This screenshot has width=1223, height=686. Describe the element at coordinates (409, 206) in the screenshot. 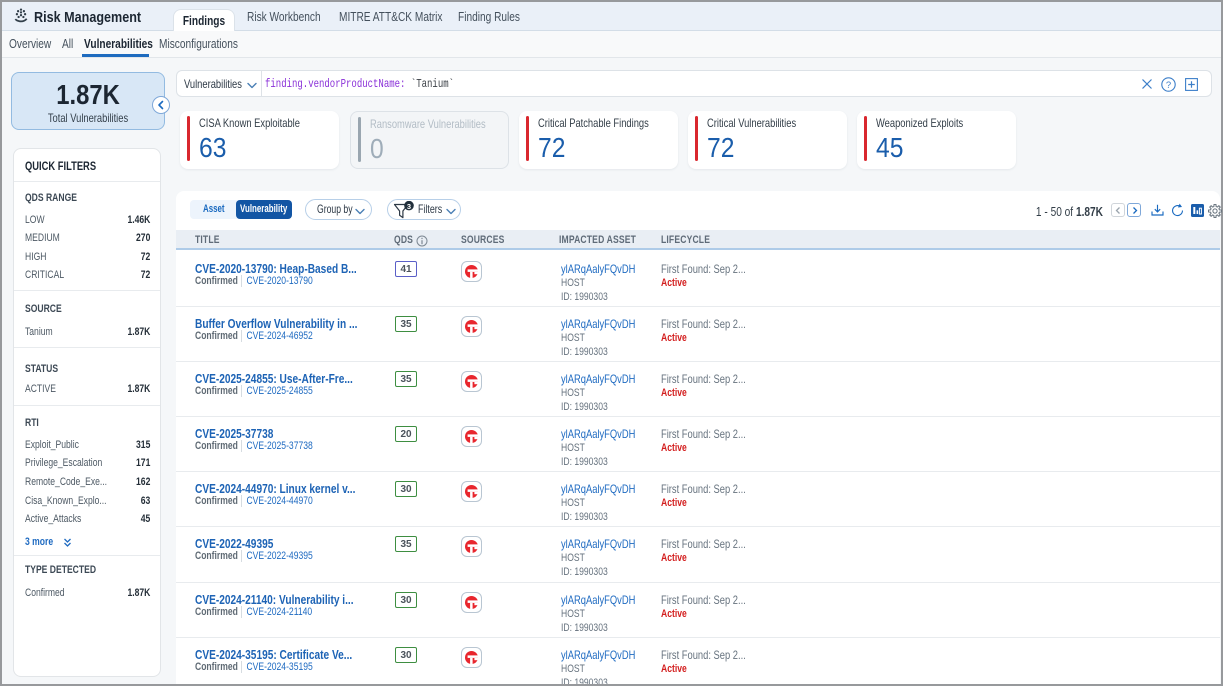

I see `svg-text: 3` at that location.